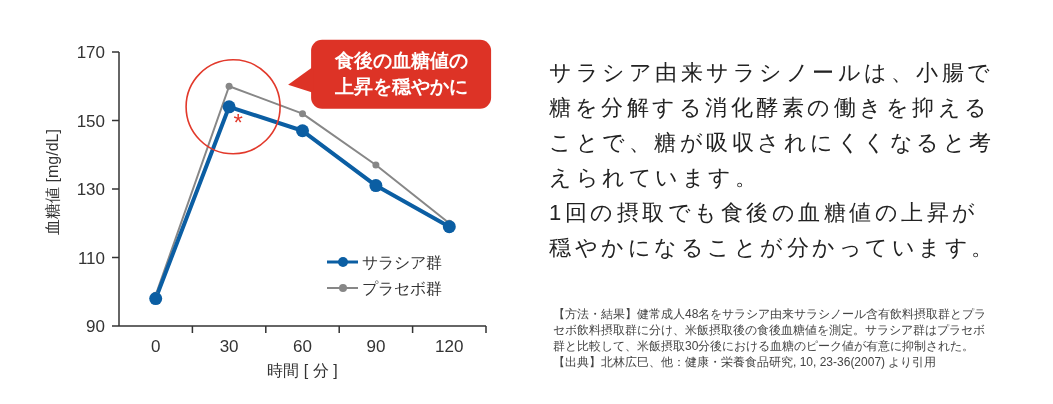  What do you see at coordinates (770, 330) in the screenshot?
I see `text: 【方法・結果】健常成人48名をサラシア由来サラシノール含有飲料摂取群とプラセボ飲料摂取群に分け、米飯摂取後の食後血糖値を測定。サラシア群はプラセボ群と比較して、米飯摂取30分後における血糖のピーク値が有意に抑制された。` at bounding box center [770, 330].